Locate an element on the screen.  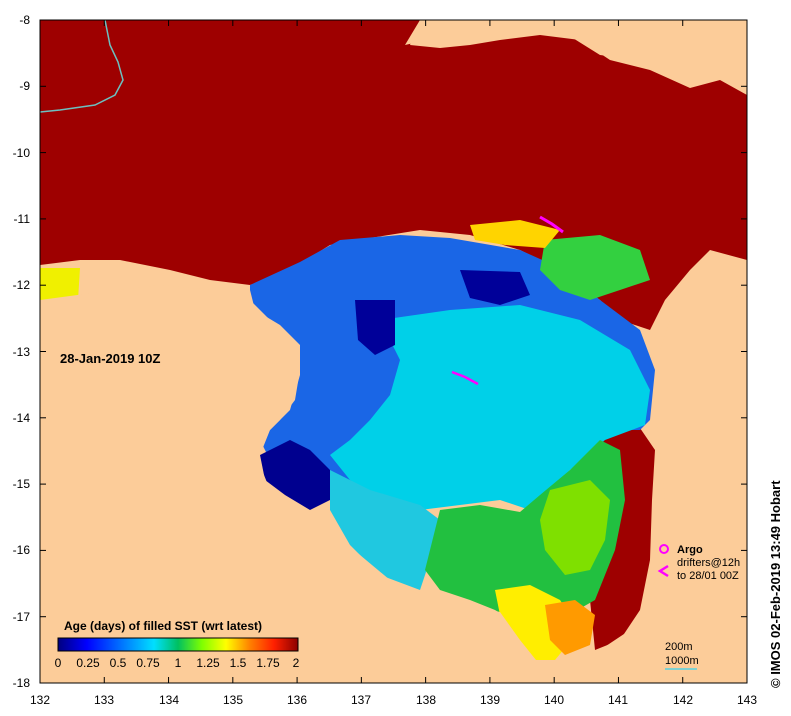
depth-200-label: 200m is located at coordinates (679, 647).